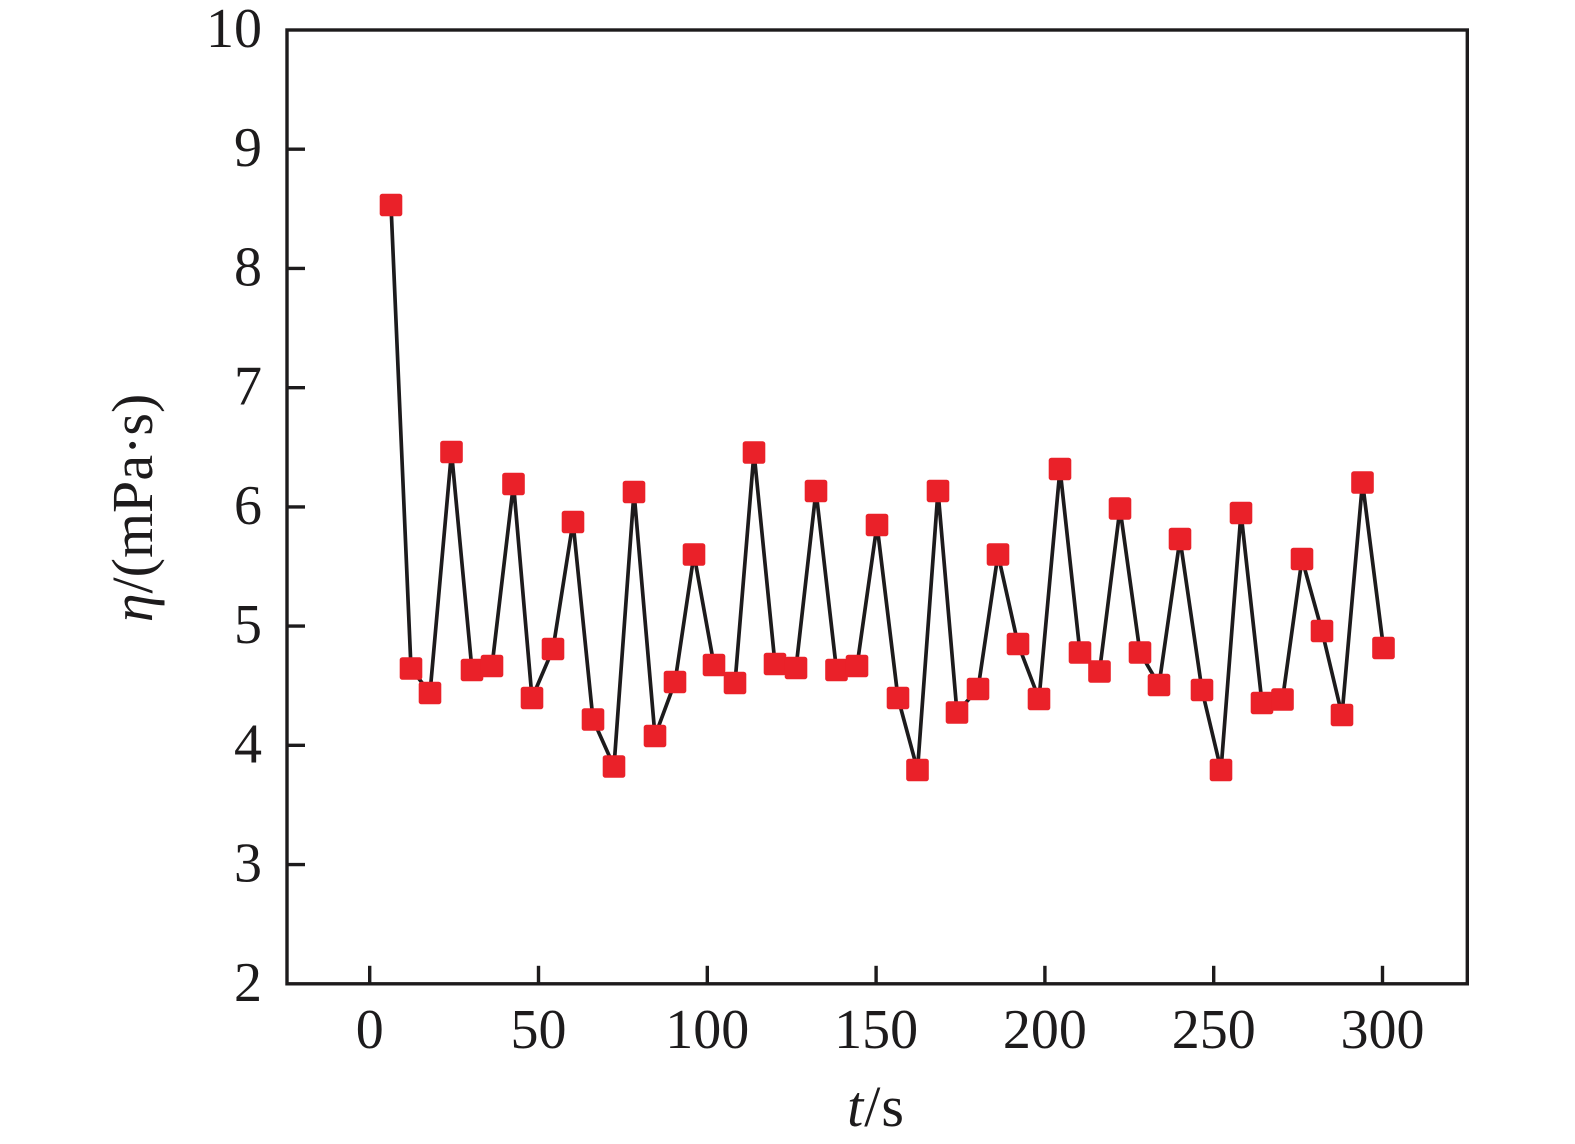  Describe the element at coordinates (248, 387) in the screenshot. I see `svg-text: 7` at that location.